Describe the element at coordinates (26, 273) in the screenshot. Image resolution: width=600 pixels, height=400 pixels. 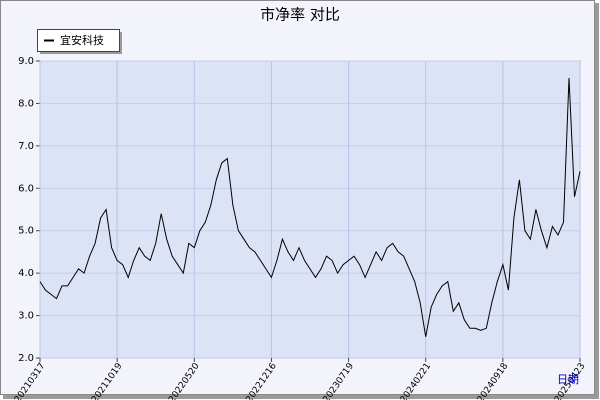
I see `y-tick-label: 4.0` at that location.